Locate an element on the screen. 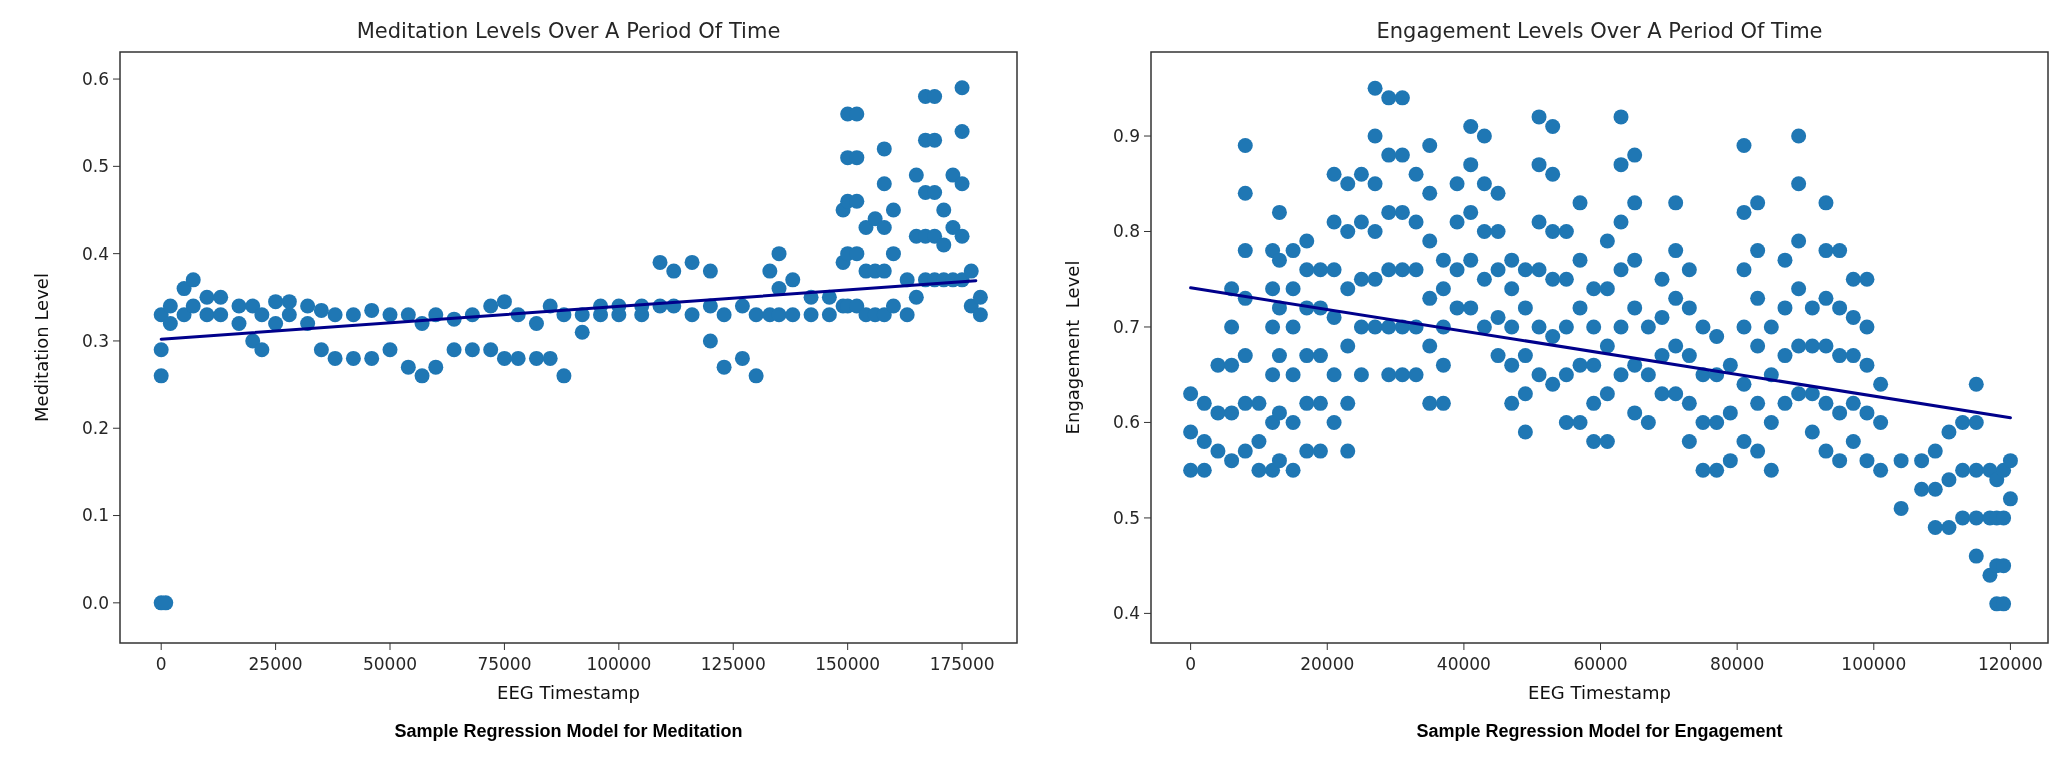 This screenshot has height=769, width=2062. y-tick-label: 0.0 is located at coordinates (95, 602).